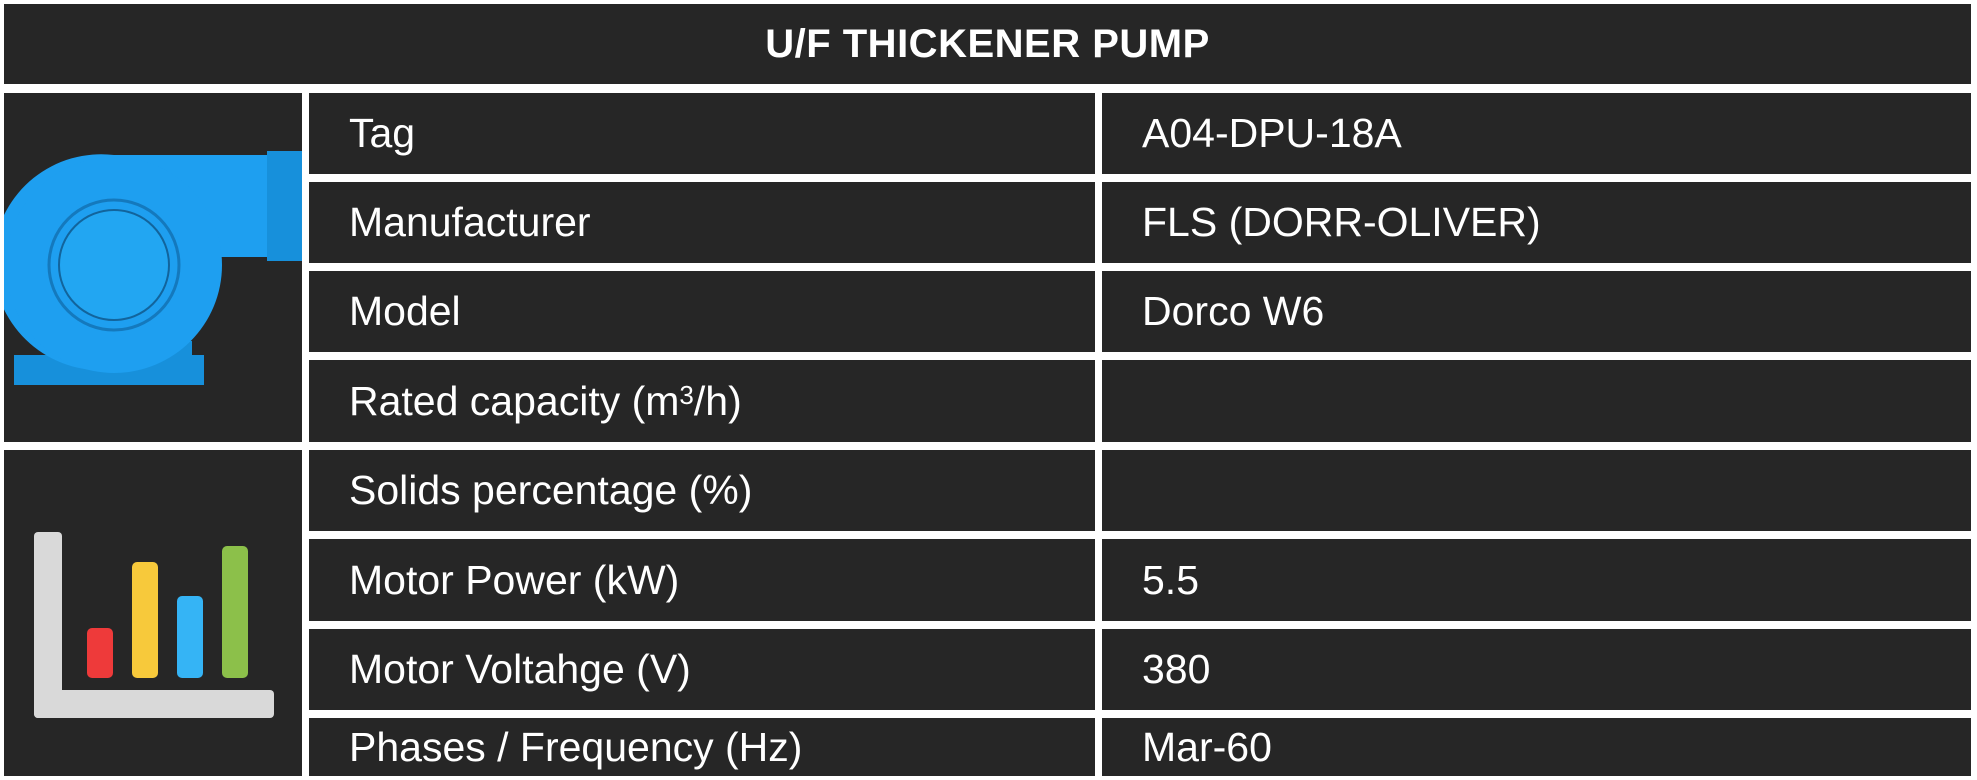  I want to click on row-manufacturer-label: Manufacturer, so click(702, 222).